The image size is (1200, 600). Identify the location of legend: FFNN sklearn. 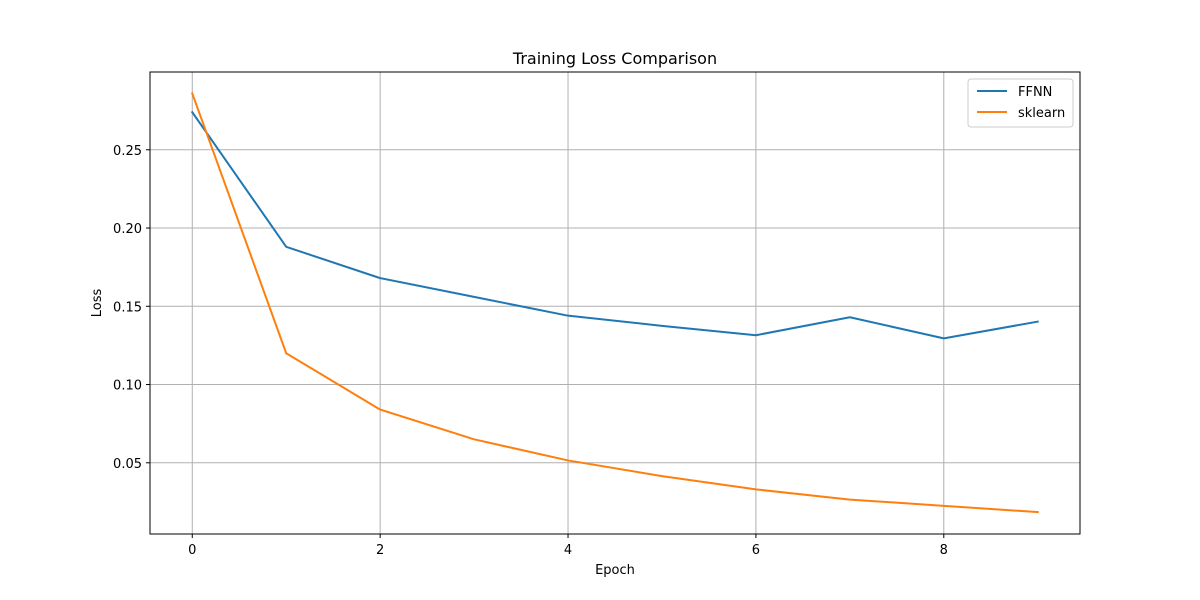
(1020, 103).